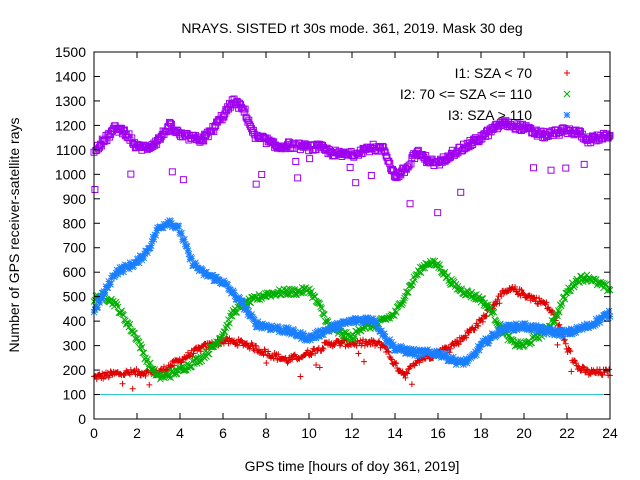  I want to click on x-tick-label: 12, so click(352, 433).